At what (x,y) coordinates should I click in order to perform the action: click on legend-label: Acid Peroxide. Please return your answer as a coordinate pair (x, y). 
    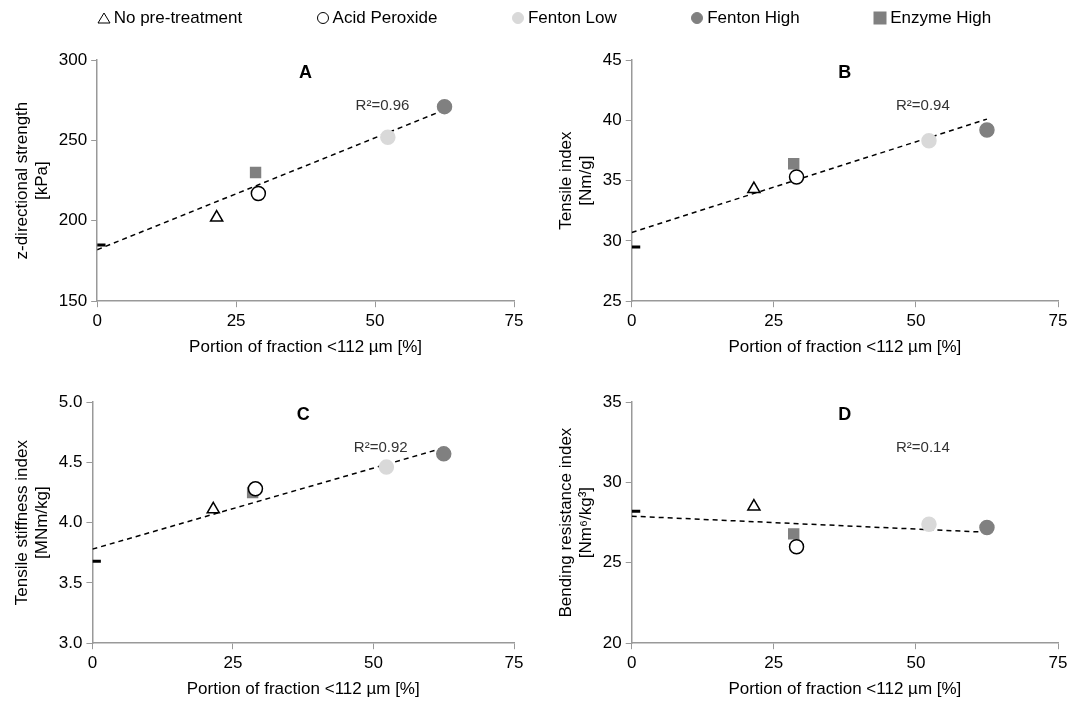
    Looking at the image, I should click on (385, 18).